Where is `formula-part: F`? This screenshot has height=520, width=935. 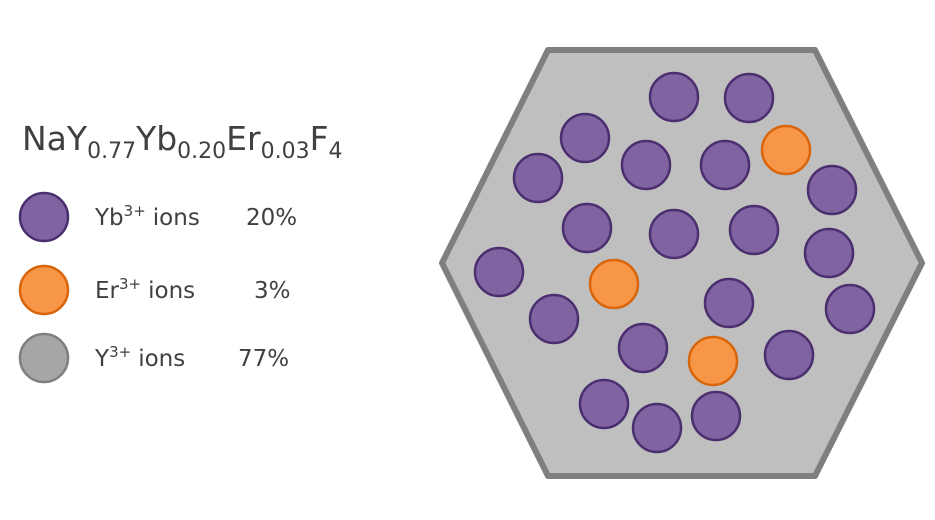 formula-part: F is located at coordinates (319, 138).